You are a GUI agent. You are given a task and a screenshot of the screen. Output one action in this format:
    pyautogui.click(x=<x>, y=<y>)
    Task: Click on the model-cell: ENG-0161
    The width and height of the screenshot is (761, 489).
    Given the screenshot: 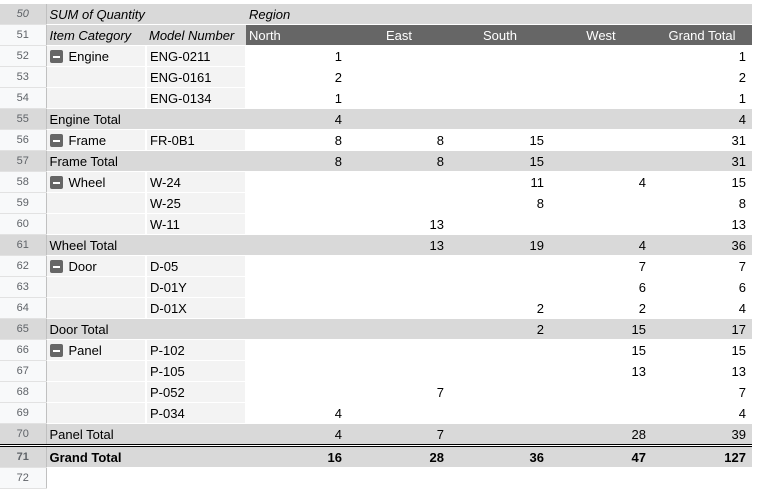 What is the action you would take?
    pyautogui.click(x=196, y=77)
    